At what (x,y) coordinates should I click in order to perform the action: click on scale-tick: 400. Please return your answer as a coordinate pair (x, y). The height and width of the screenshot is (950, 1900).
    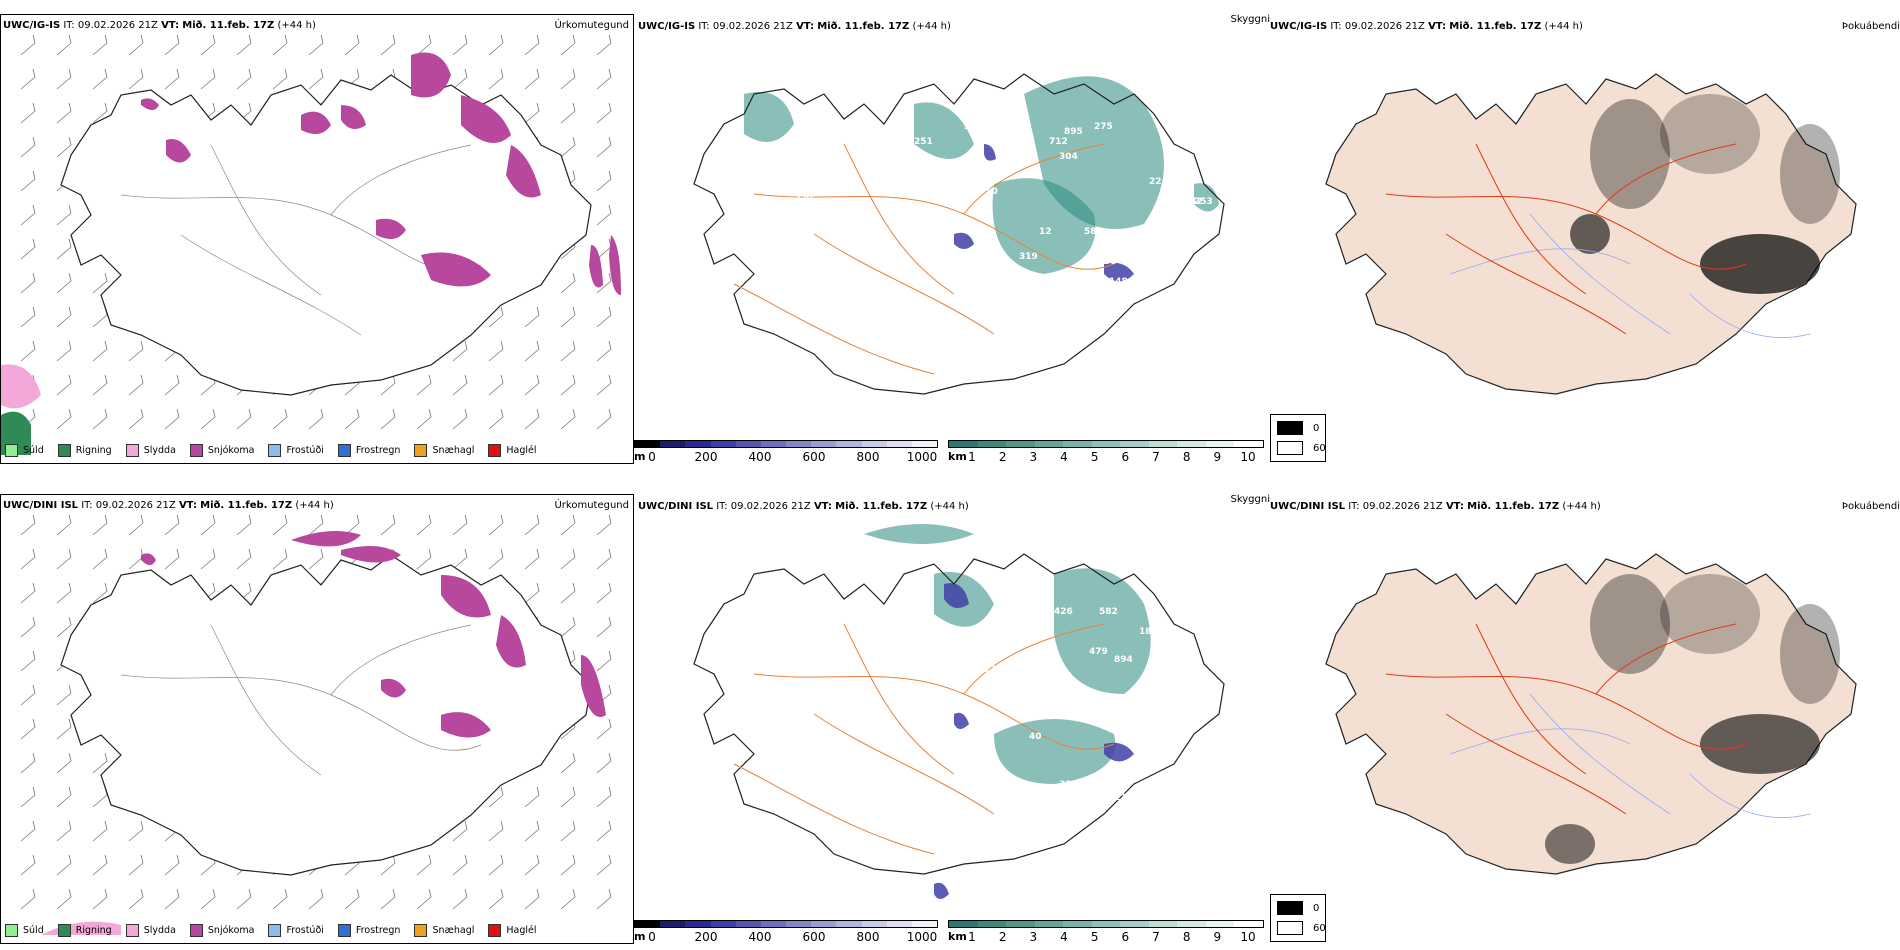
    Looking at the image, I should click on (760, 937).